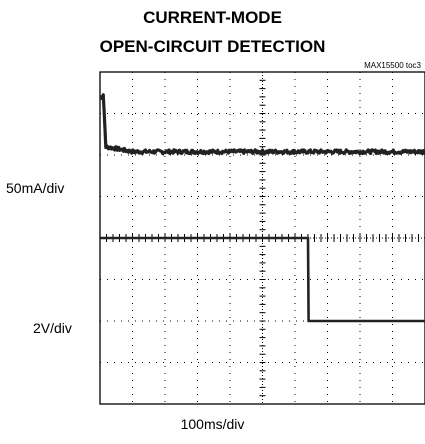 The width and height of the screenshot is (425, 444). What do you see at coordinates (212, 424) in the screenshot?
I see `time-scale-label: 100ms/div` at bounding box center [212, 424].